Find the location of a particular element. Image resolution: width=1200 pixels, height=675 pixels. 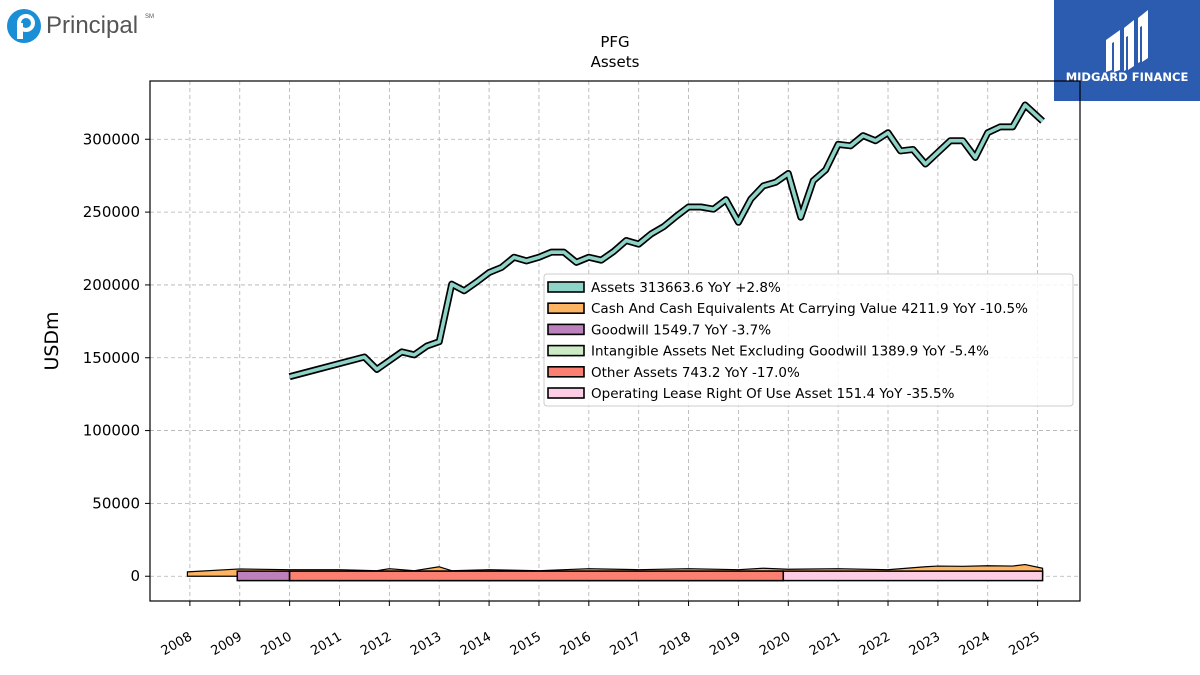

y-tick-label: 100000 is located at coordinates (111, 431).